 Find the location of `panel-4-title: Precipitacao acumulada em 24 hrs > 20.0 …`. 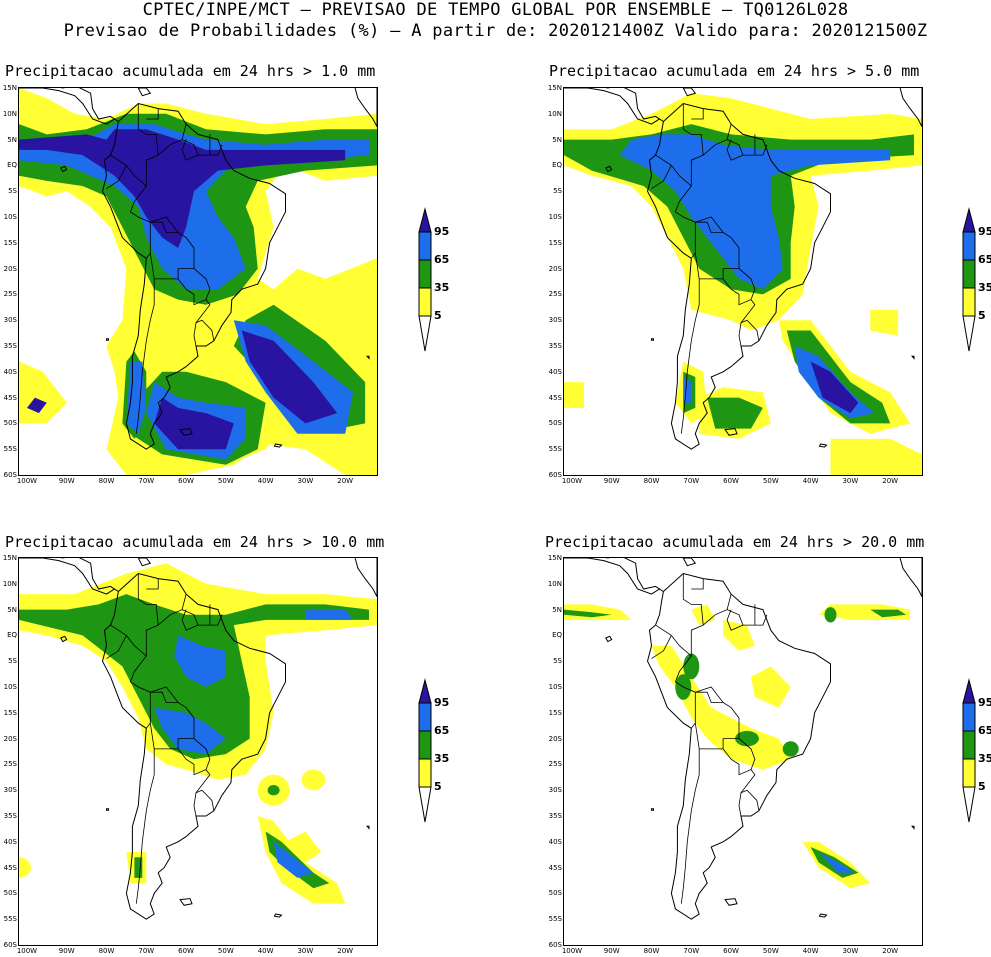

panel-4-title: Precipitacao acumulada em 24 hrs > 20.0 … is located at coordinates (735, 542).